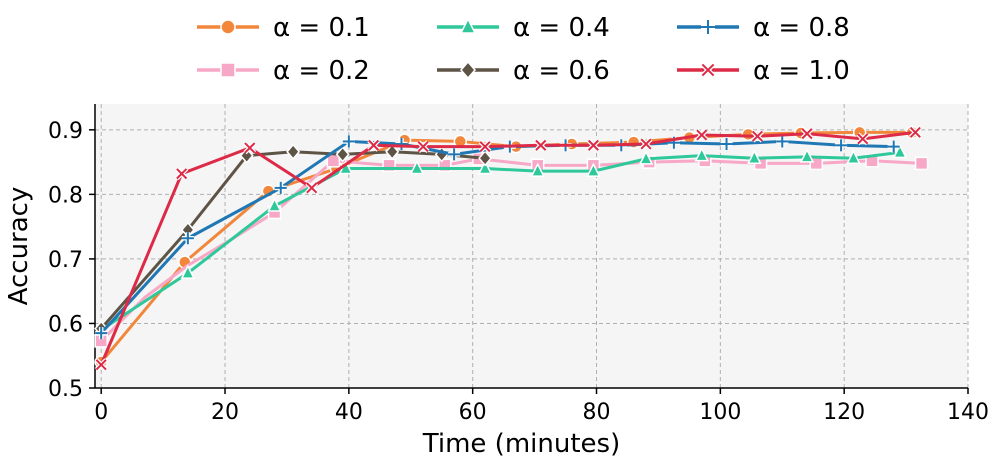 The image size is (997, 467). What do you see at coordinates (521, 444) in the screenshot?
I see `x-axis-label: Time (minutes)` at bounding box center [521, 444].